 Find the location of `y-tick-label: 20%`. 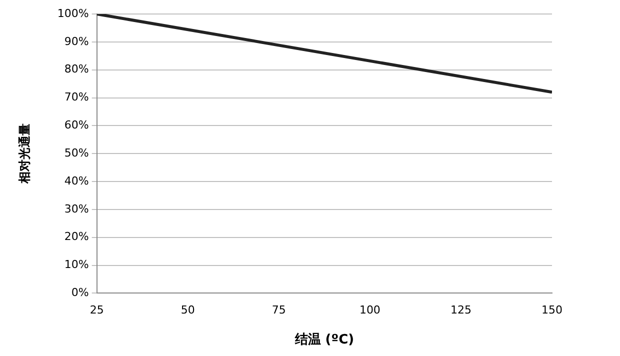

y-tick-label: 20% is located at coordinates (76, 237).